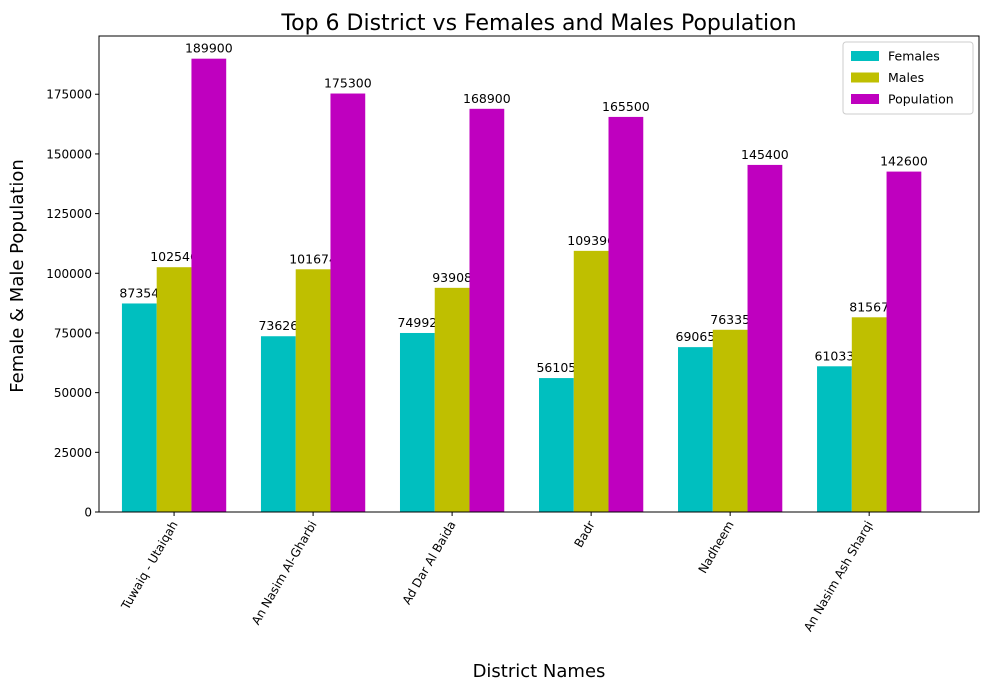 Image resolution: width=989 pixels, height=690 pixels. What do you see at coordinates (487, 98) in the screenshot?
I see `data-label-population-2: 168900` at bounding box center [487, 98].